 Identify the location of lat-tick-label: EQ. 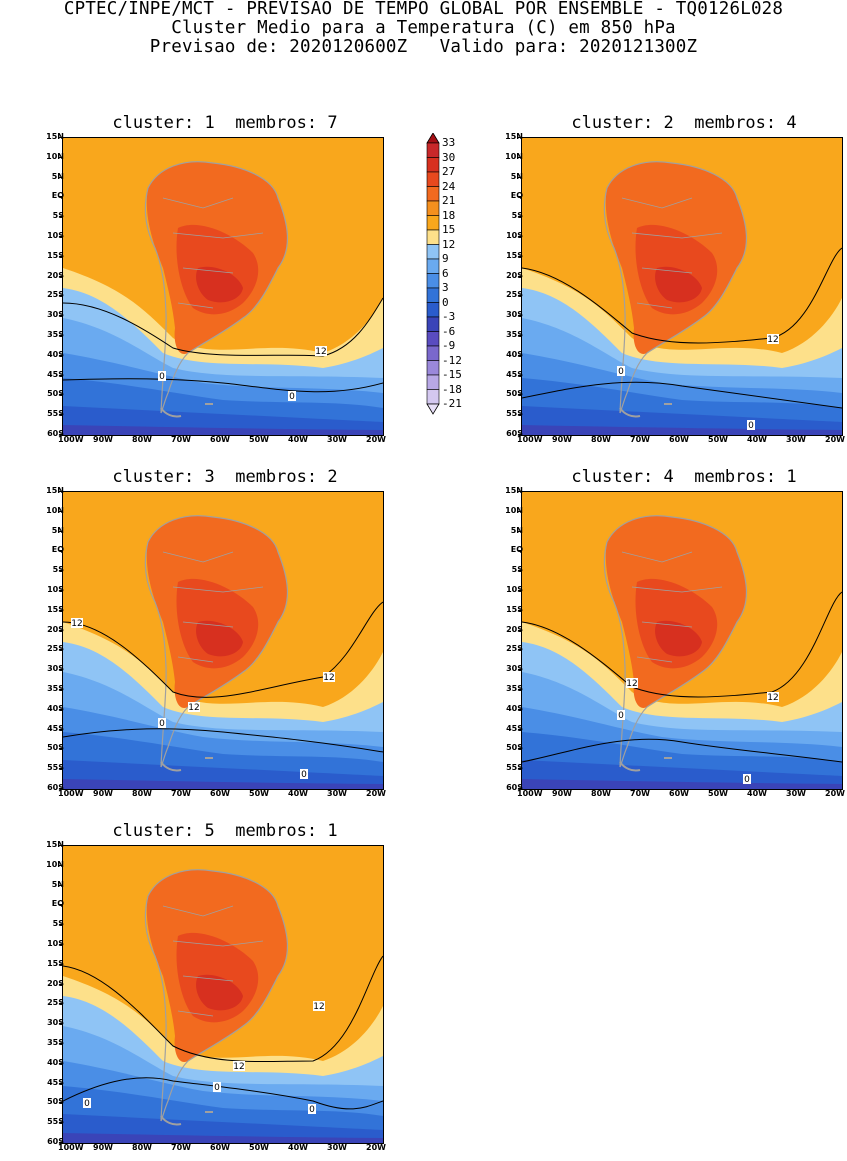
(57, 550).